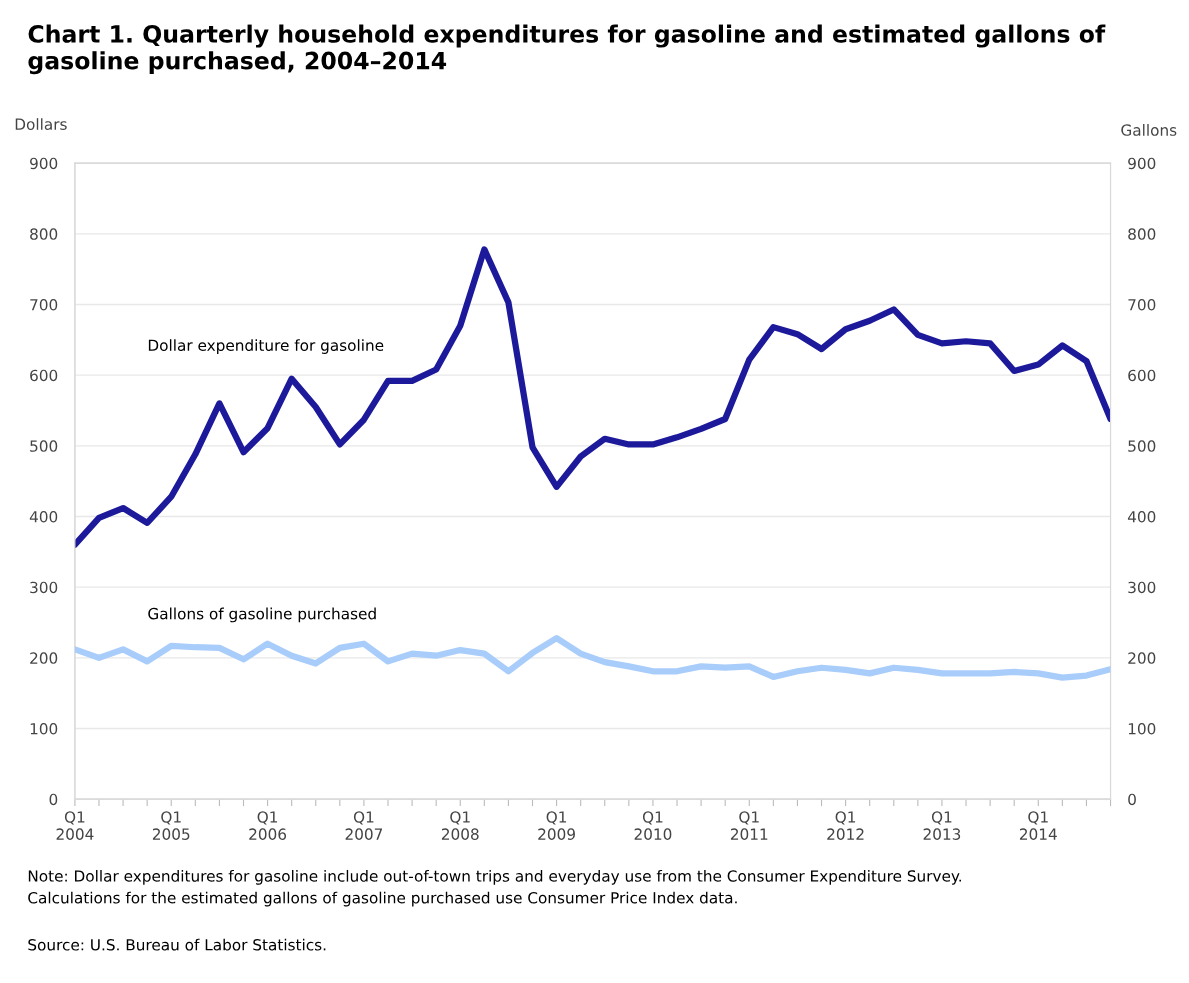 This screenshot has height=983, width=1189. I want to click on y-tick-label: 200, so click(44, 658).